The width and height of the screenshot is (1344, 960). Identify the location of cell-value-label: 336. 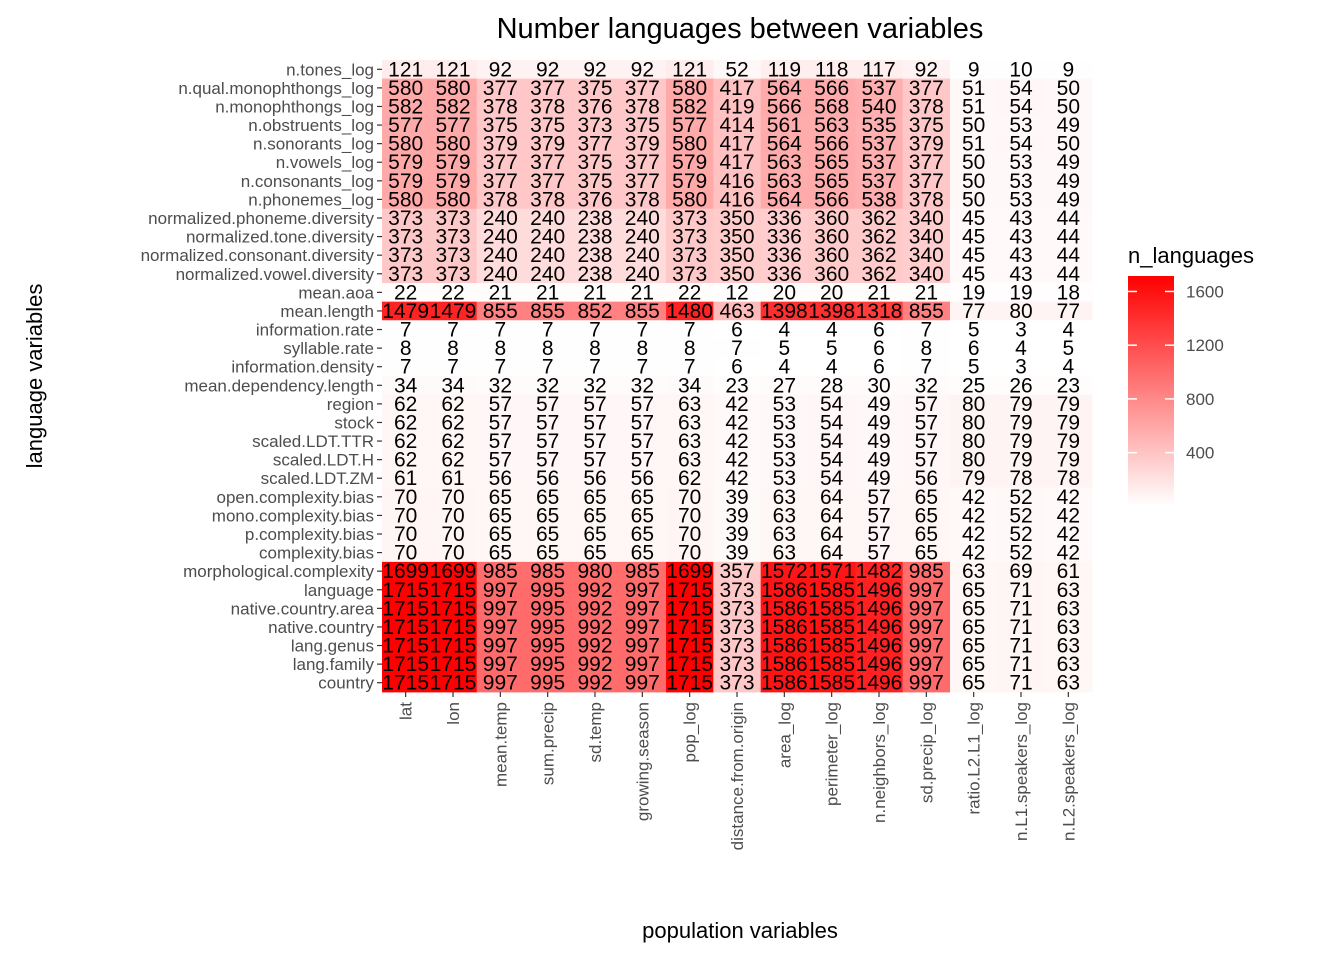
(784, 255).